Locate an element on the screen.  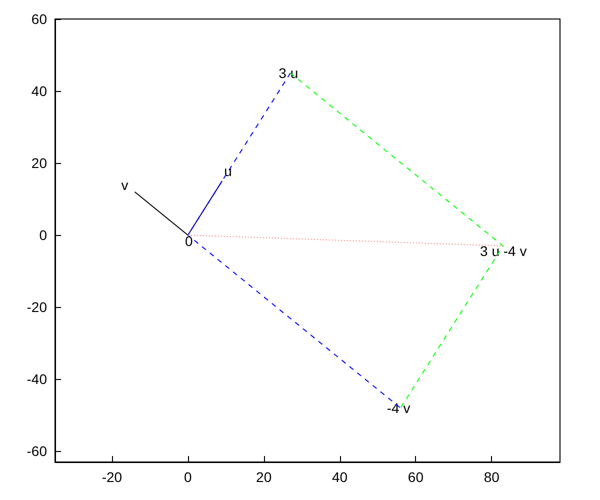
x-tick-label: -20 is located at coordinates (112, 477).